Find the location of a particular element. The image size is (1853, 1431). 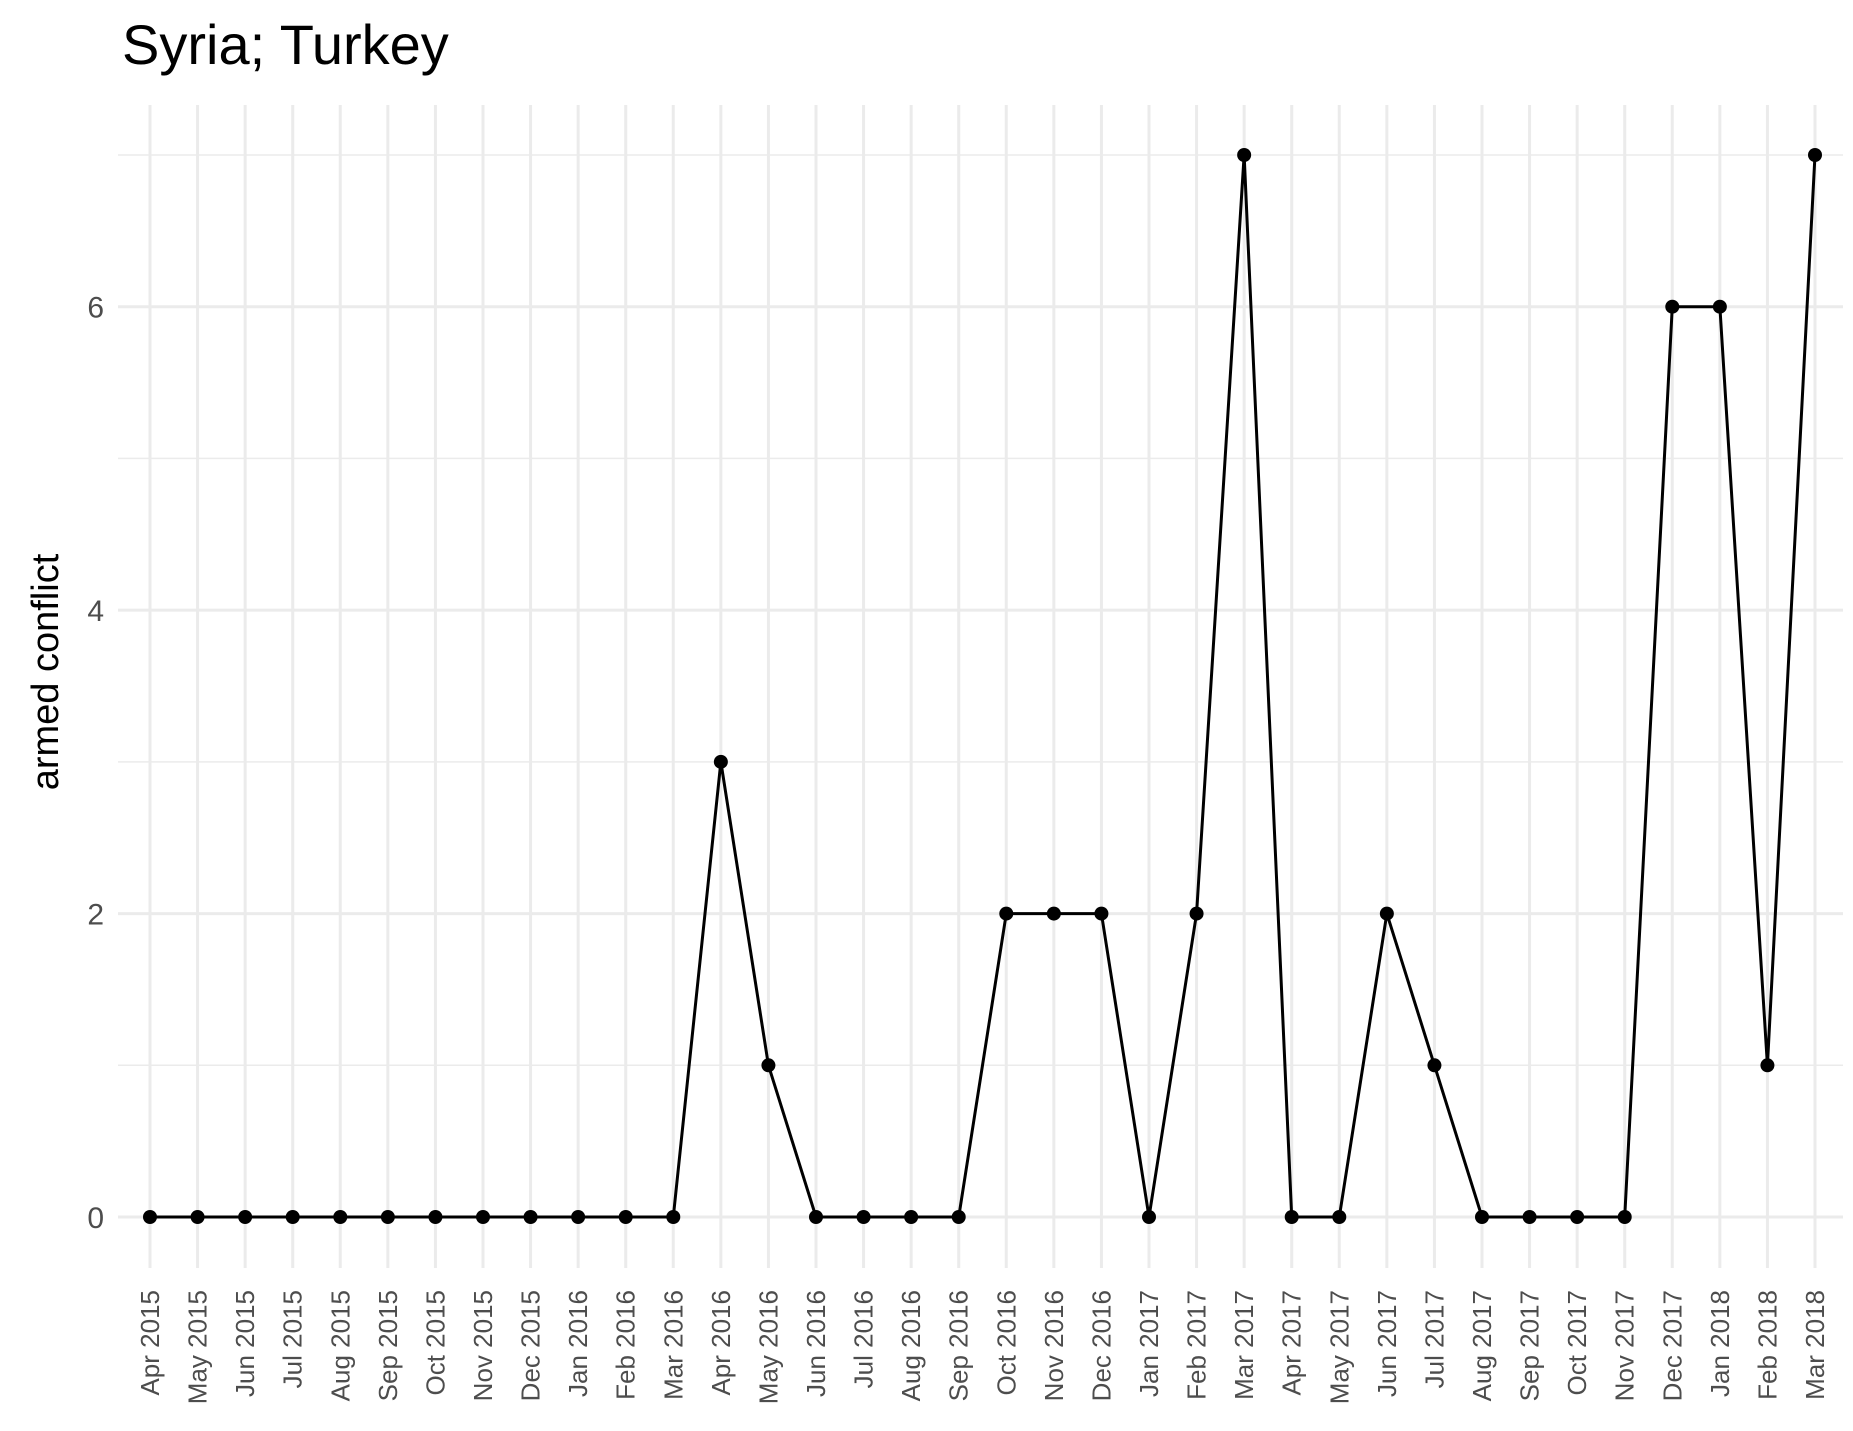

x-tick-label: Dec 2016 is located at coordinates (1101, 1345).